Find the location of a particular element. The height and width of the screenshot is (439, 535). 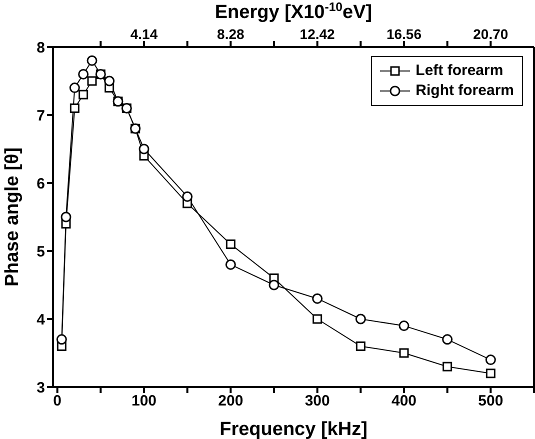

x-axis-title: Frequency [kHz] is located at coordinates (294, 429).